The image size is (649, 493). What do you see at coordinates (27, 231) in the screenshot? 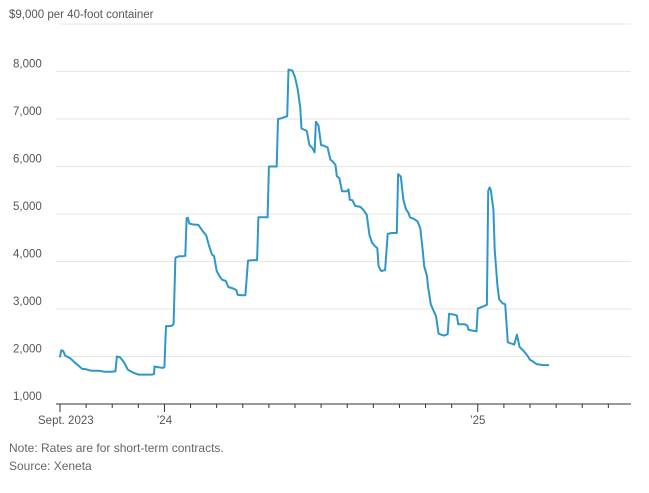
I see `y-axis-tick-labels: 1,000 2,000 3,000 4,000 5,000 6,000 7,000 8,000` at bounding box center [27, 231].